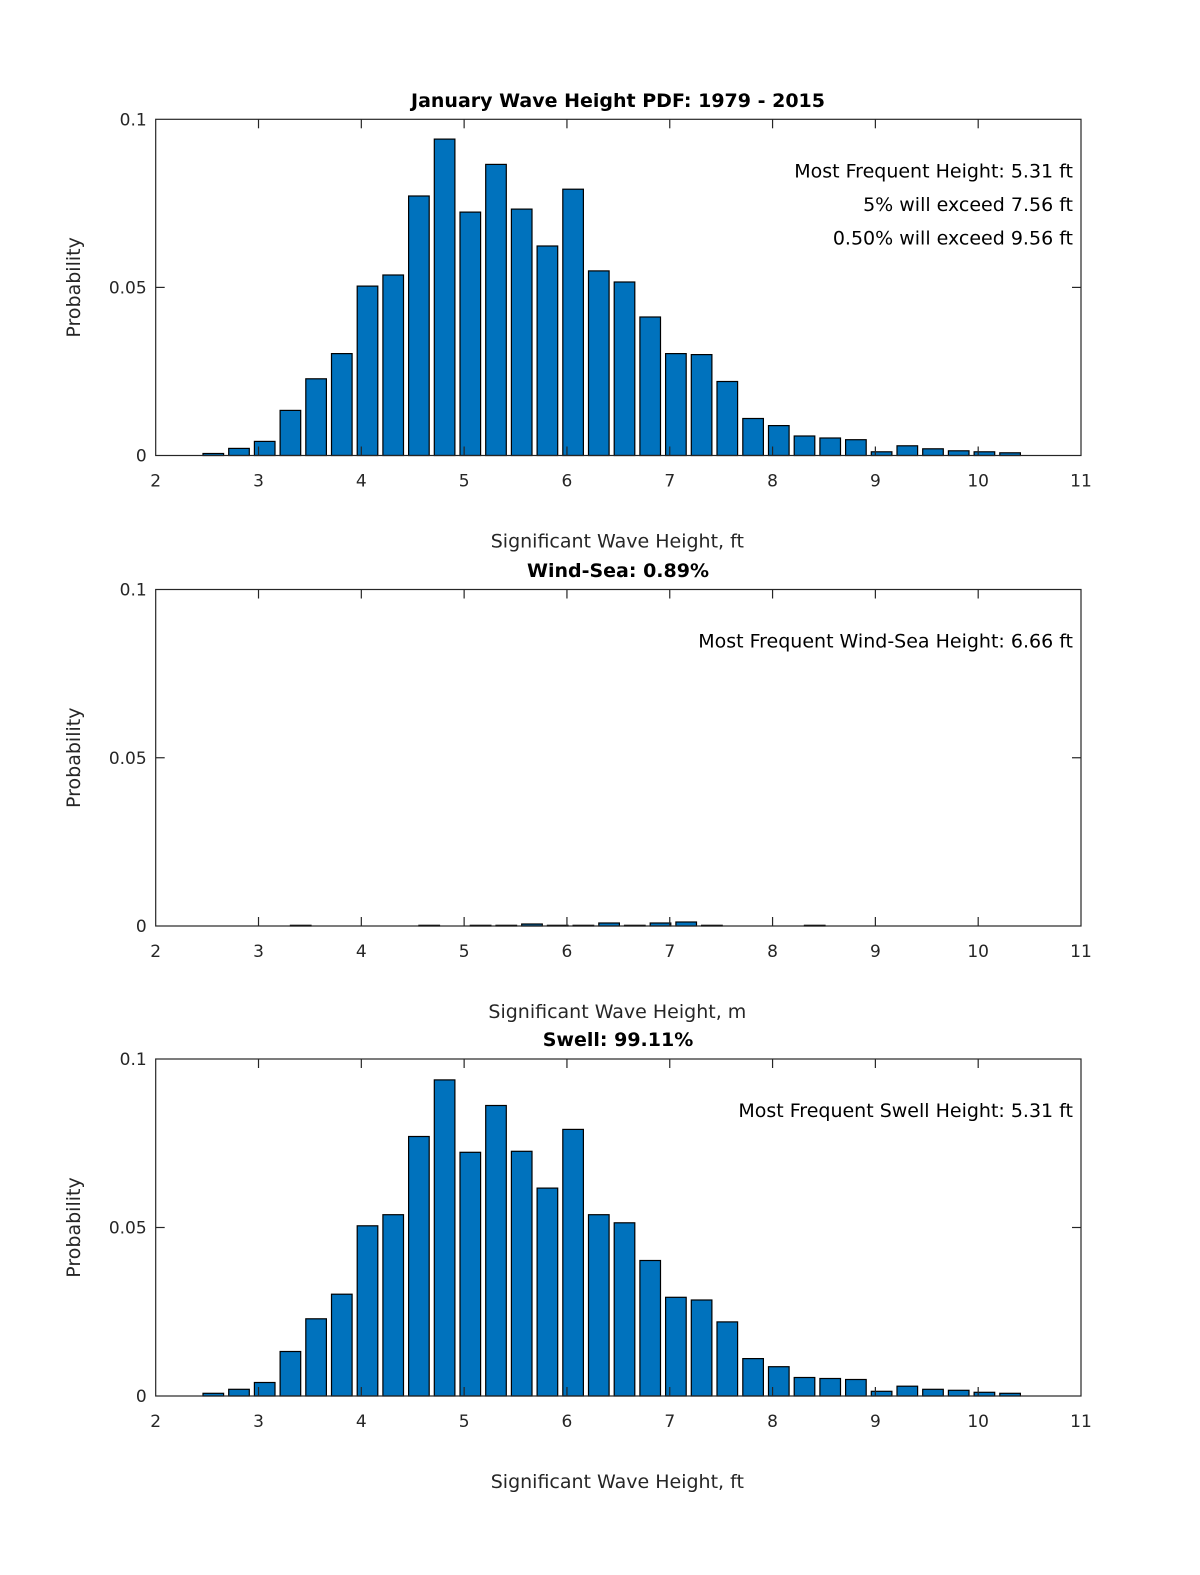 The image size is (1200, 1575). I want to click on annotation-group: Most Frequent Wind-Sea Height: 6.66 ft, so click(885, 642).